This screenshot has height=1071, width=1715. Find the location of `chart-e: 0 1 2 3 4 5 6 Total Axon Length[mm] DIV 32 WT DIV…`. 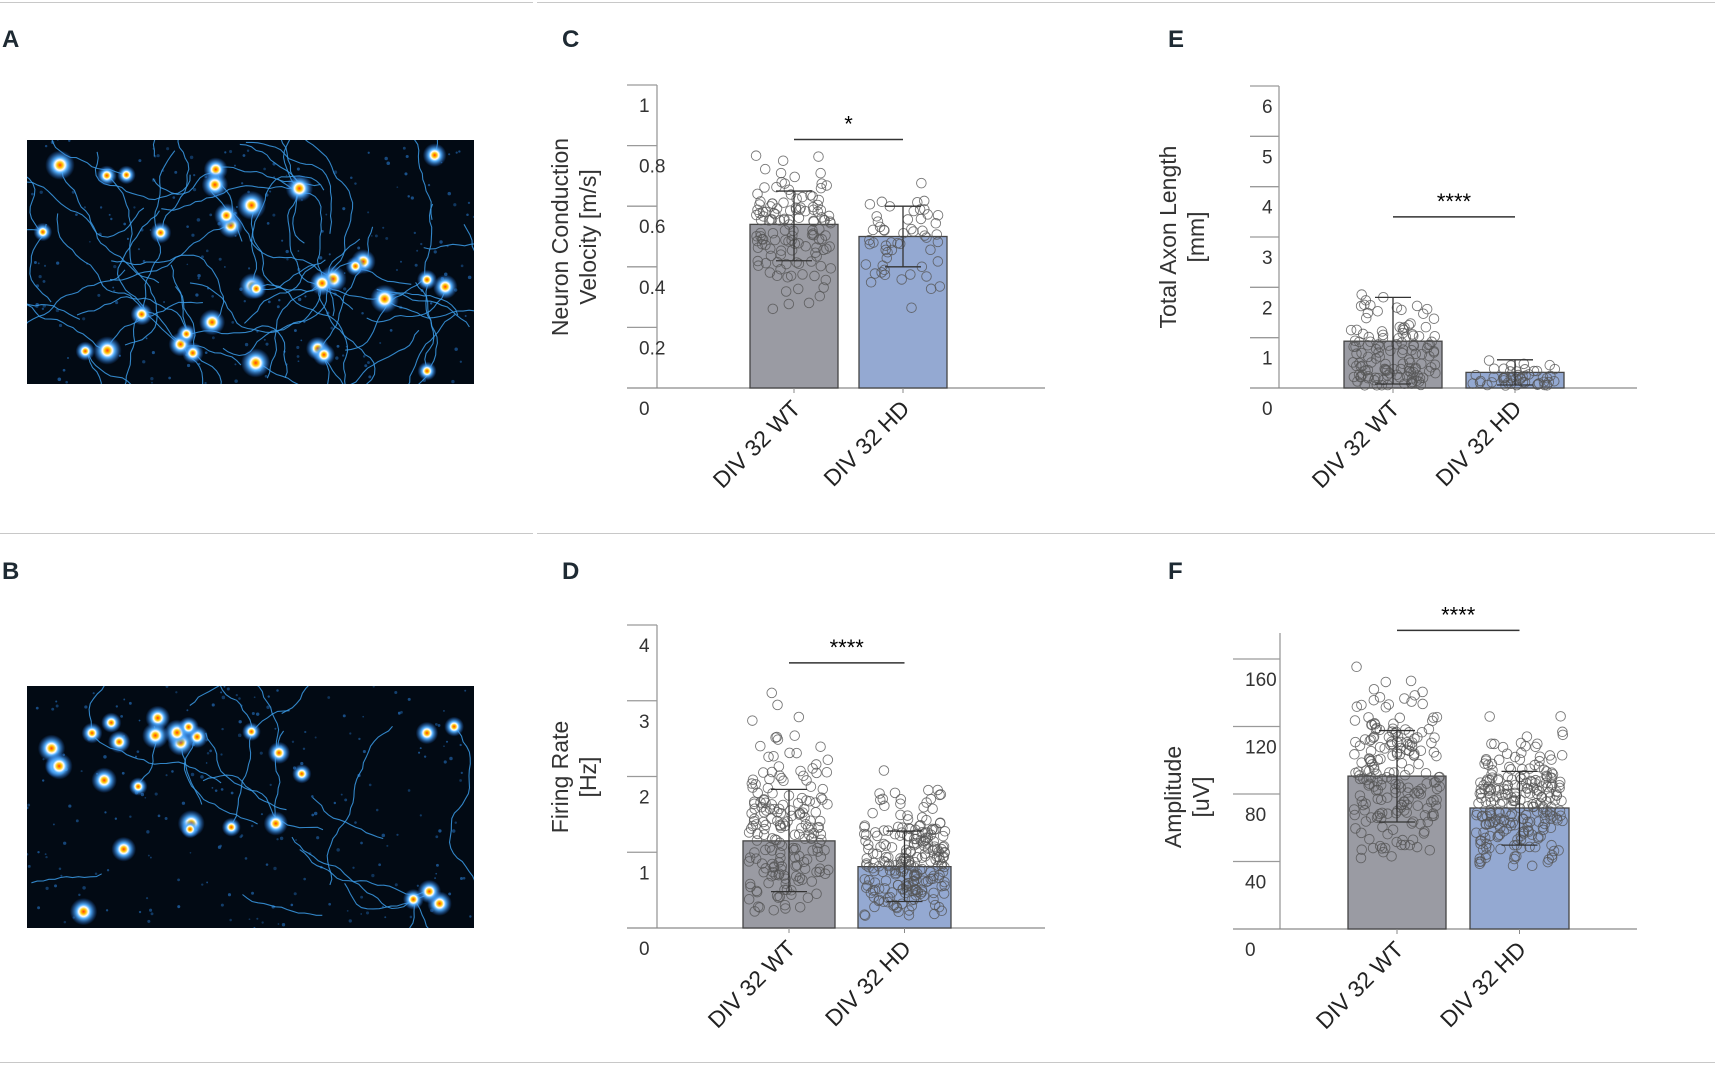

chart-e: 0 1 2 3 4 5 6 Total Axon Length[mm] DIV 32 WT DIV… is located at coordinates (1396, 289).